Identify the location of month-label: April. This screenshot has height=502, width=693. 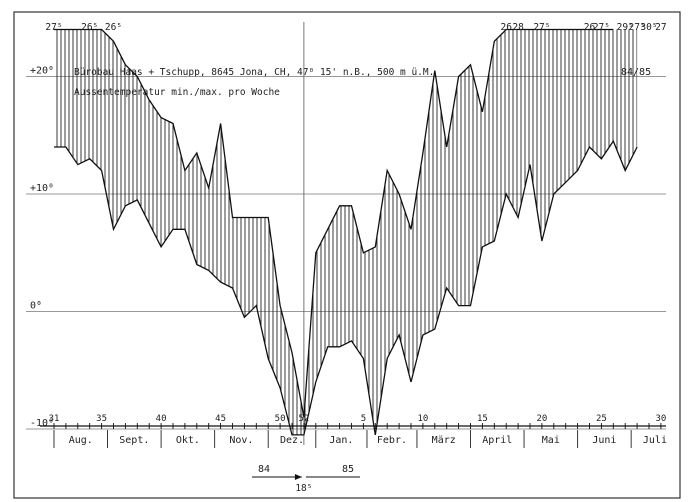
(497, 440).